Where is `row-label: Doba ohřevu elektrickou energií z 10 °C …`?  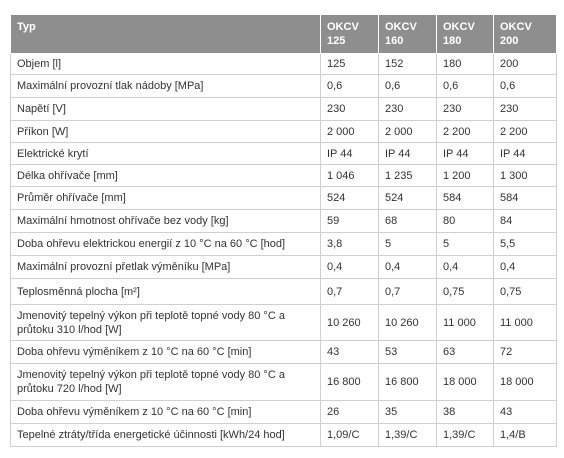 row-label: Doba ohřevu elektrickou energií z 10 °C … is located at coordinates (165, 244).